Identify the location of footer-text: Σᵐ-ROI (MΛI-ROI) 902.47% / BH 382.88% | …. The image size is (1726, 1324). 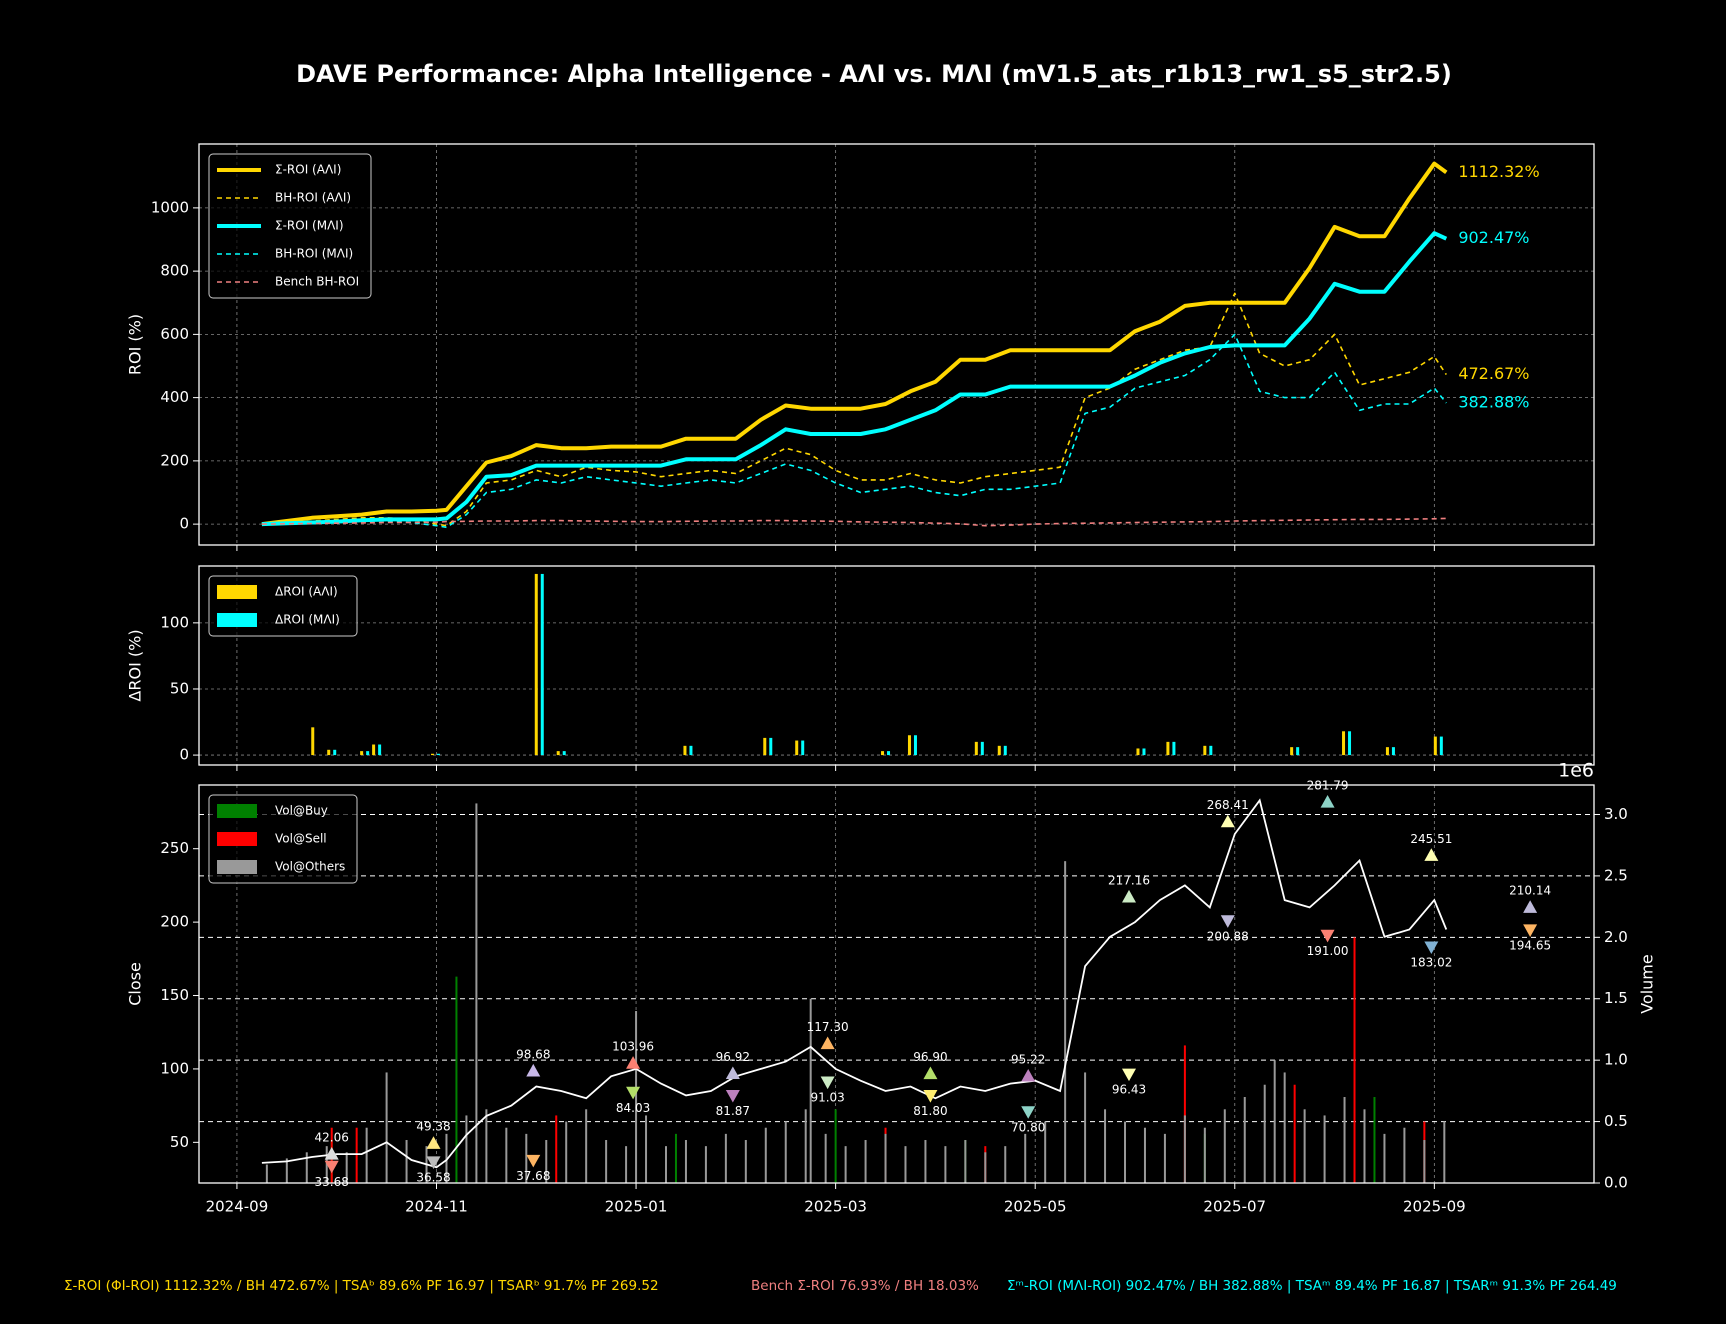
(1312, 1286).